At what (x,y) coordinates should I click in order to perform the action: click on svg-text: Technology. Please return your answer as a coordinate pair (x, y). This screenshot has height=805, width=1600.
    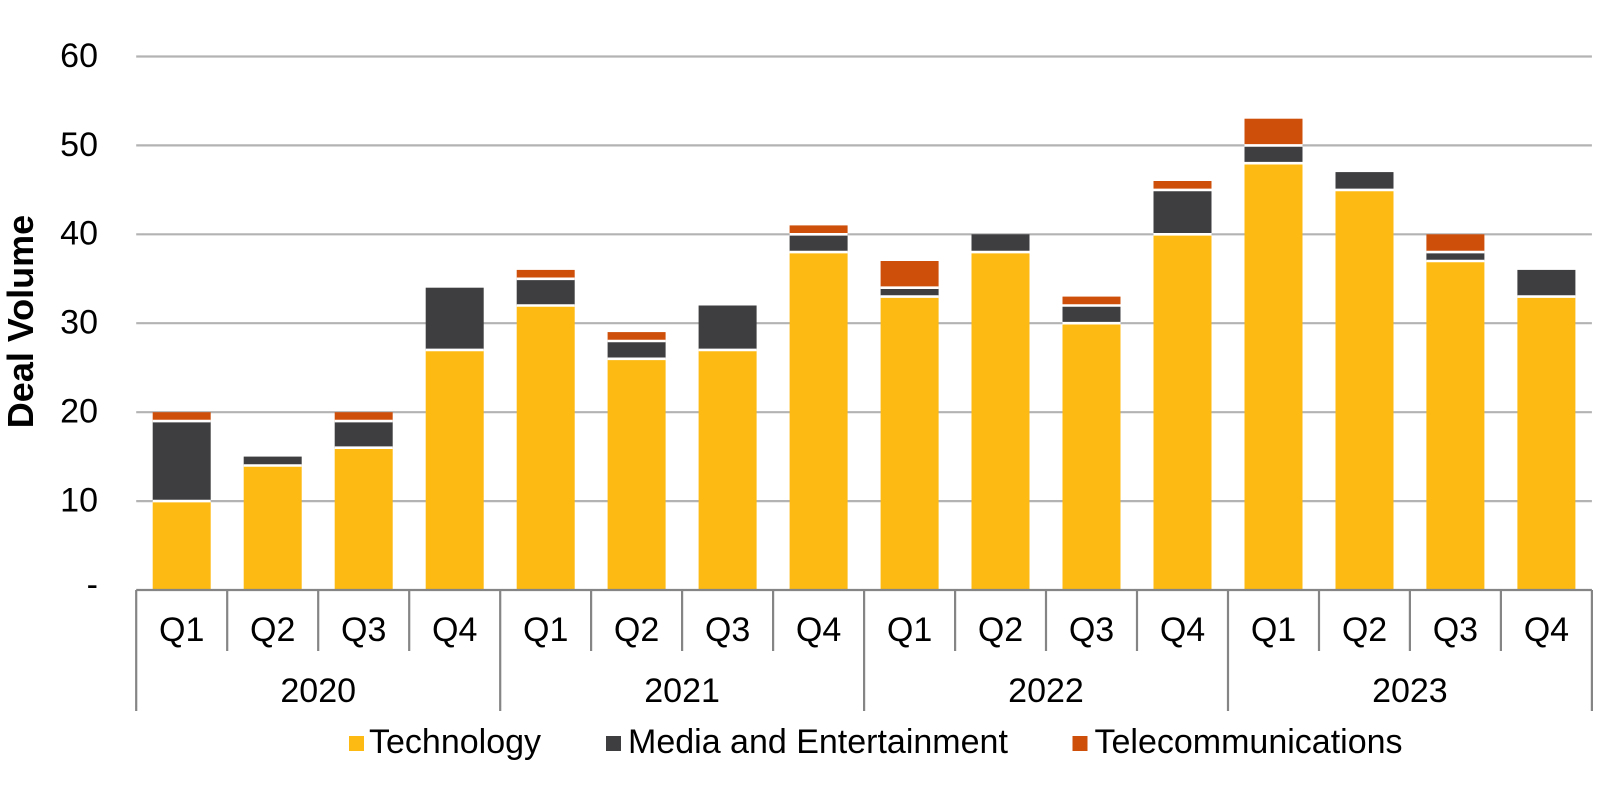
    Looking at the image, I should click on (455, 742).